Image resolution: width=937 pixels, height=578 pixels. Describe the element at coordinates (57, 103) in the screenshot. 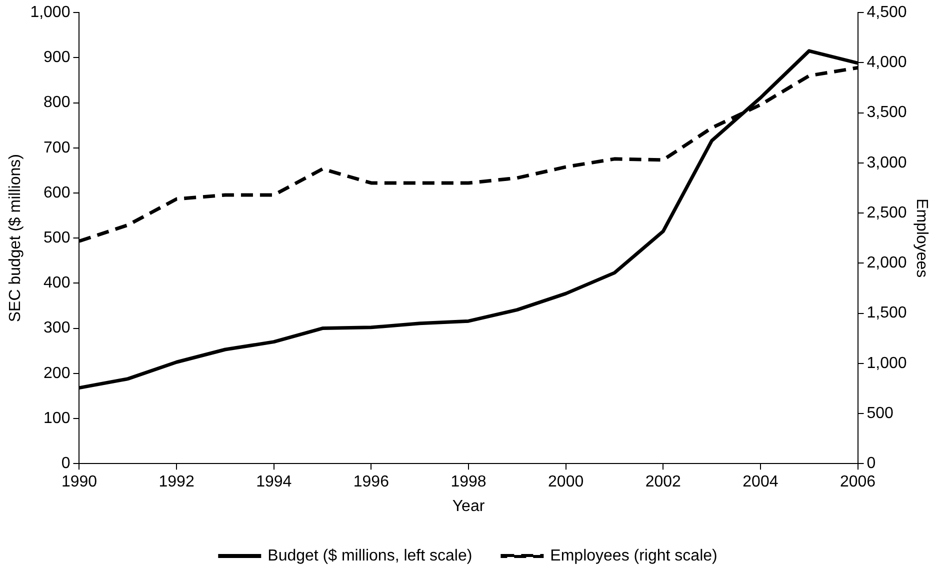

I see `y-tick-label: 800` at that location.